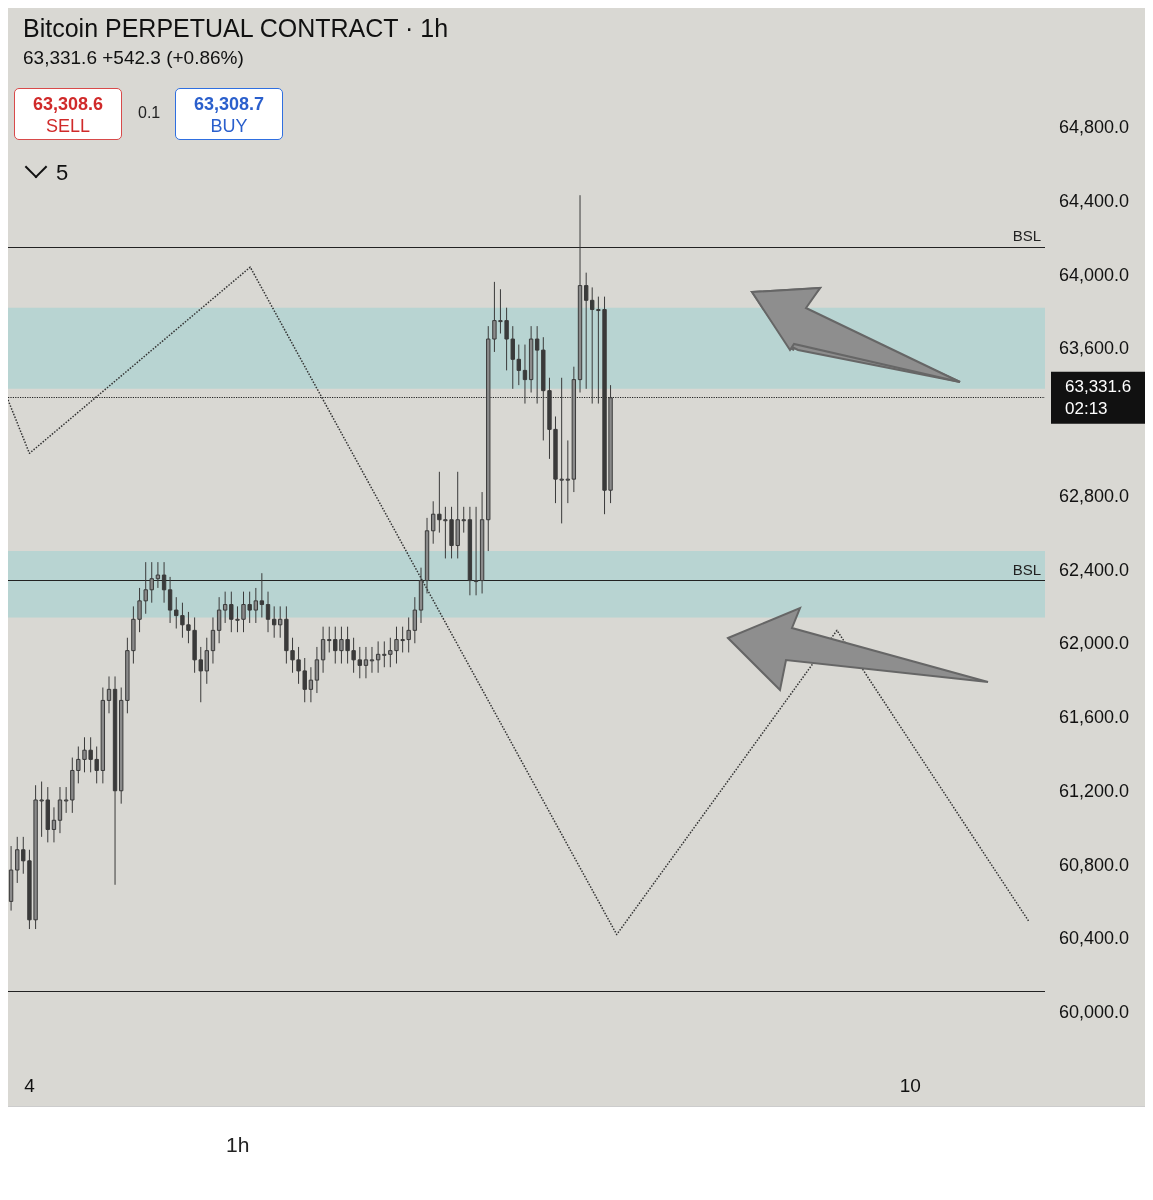  I want to click on y-tick-label: 62,000.0, so click(1094, 643).